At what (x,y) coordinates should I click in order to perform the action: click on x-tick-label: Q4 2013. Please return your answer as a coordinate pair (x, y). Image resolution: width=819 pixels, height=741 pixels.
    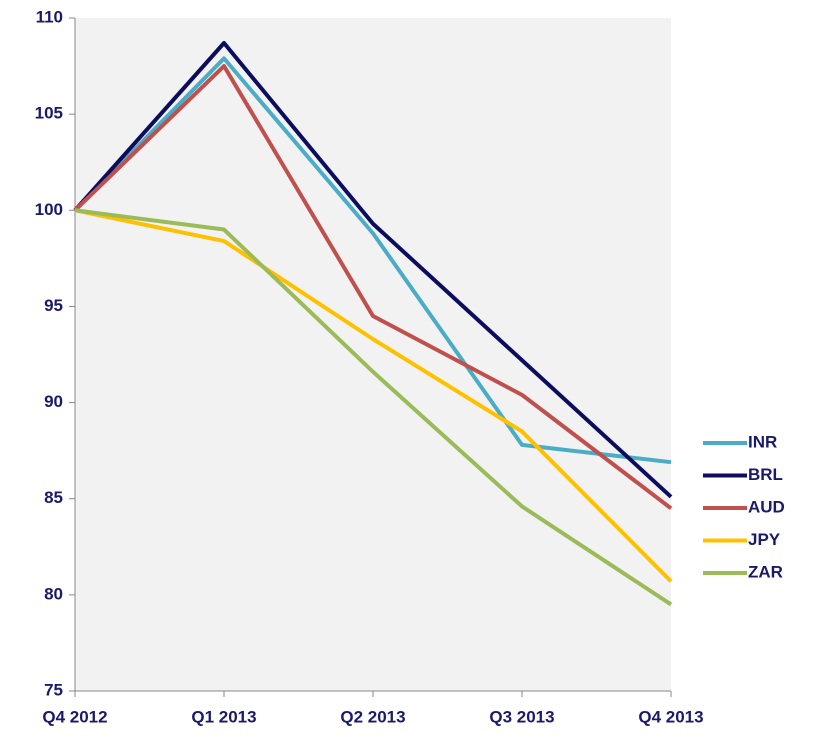
    Looking at the image, I should click on (670, 716).